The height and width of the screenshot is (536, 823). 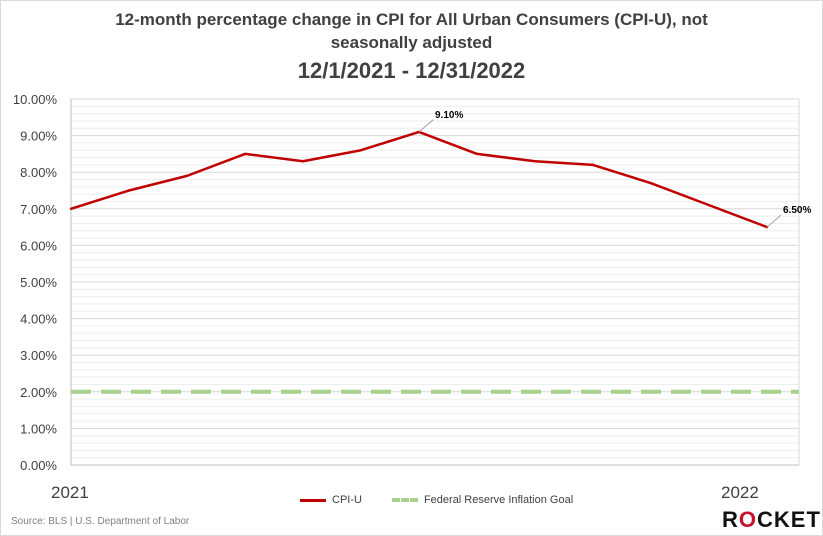 What do you see at coordinates (38, 355) in the screenshot?
I see `y-tick-label: 3.00%` at bounding box center [38, 355].